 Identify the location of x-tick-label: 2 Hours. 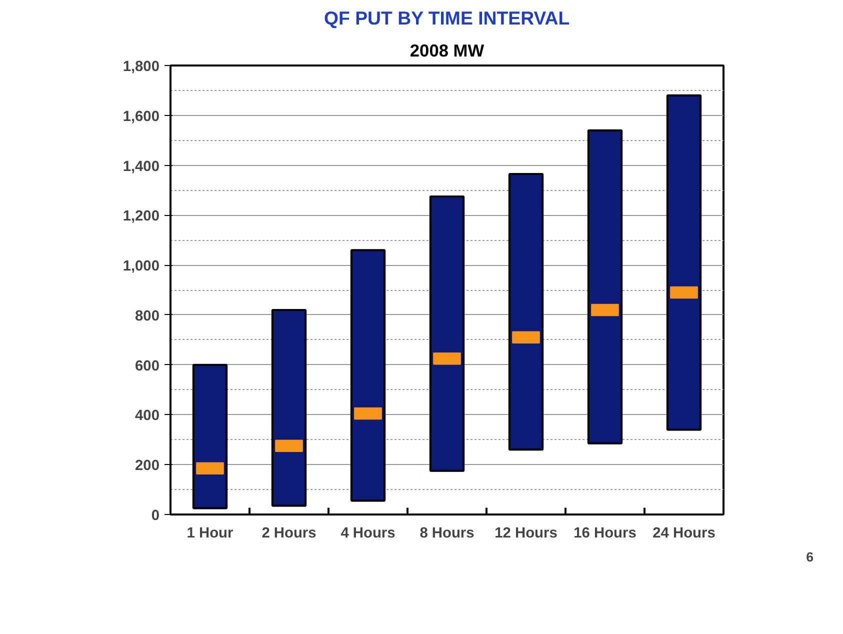
(289, 534).